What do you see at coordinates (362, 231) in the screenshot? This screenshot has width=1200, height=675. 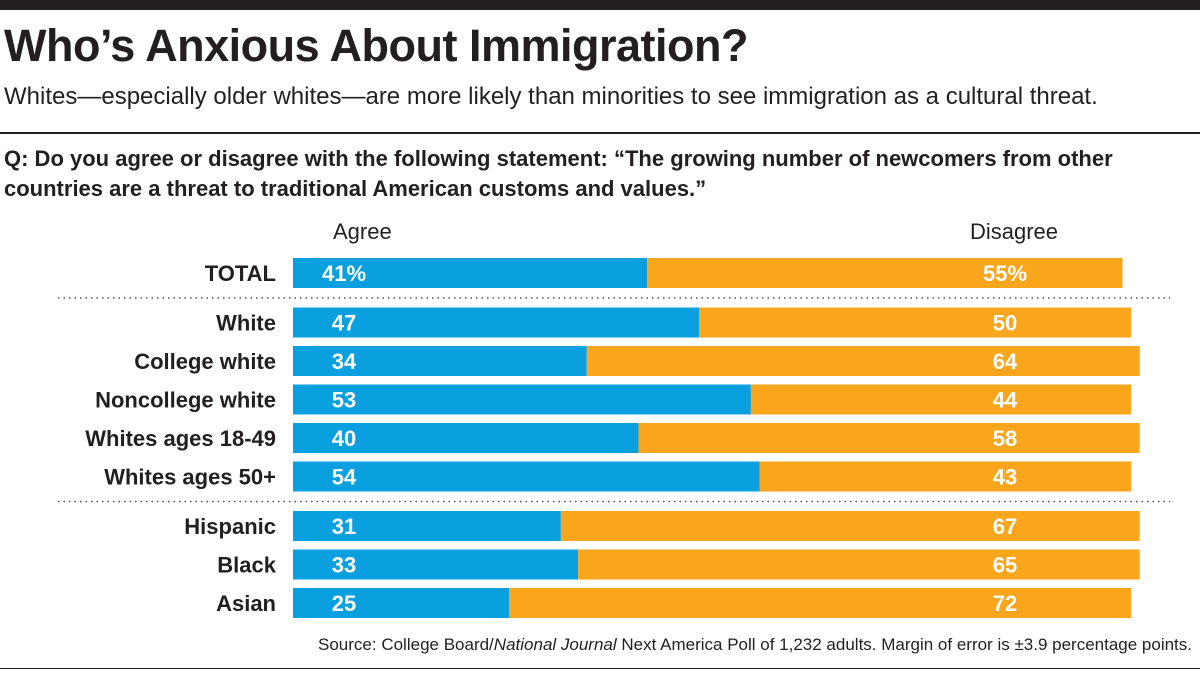 I see `agree-column-header: Agree` at bounding box center [362, 231].